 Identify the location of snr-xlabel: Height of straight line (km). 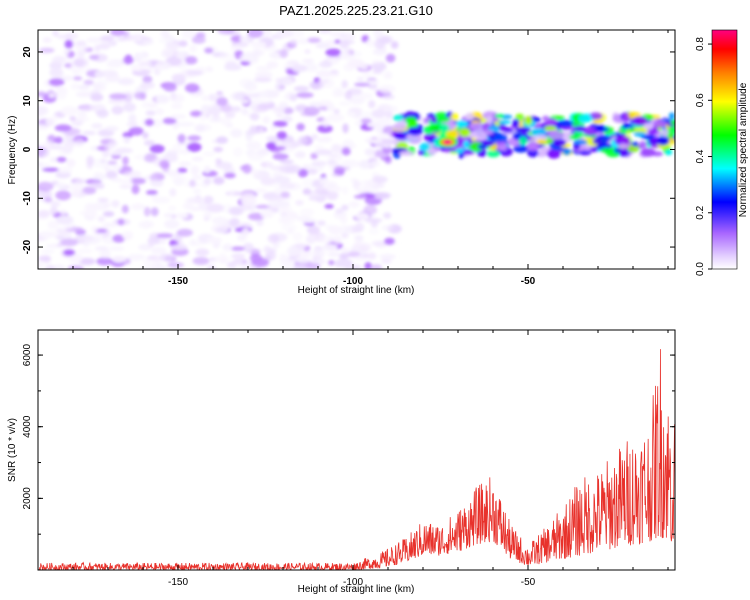
(356, 589).